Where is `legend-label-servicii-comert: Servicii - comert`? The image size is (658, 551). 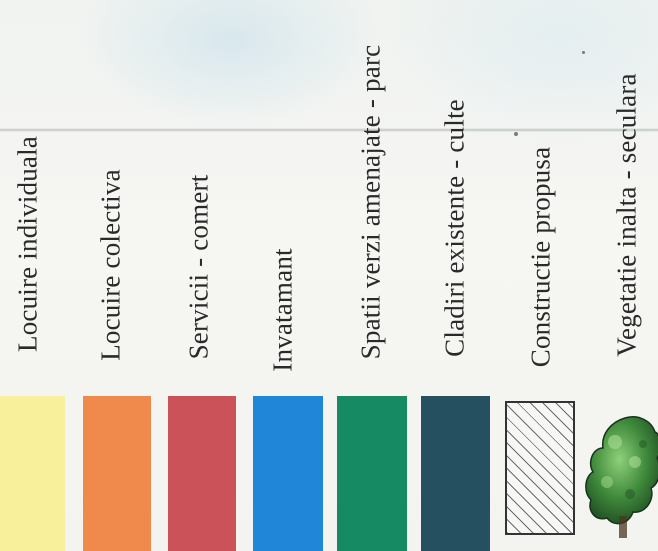 legend-label-servicii-comert: Servicii - comert is located at coordinates (198, 267).